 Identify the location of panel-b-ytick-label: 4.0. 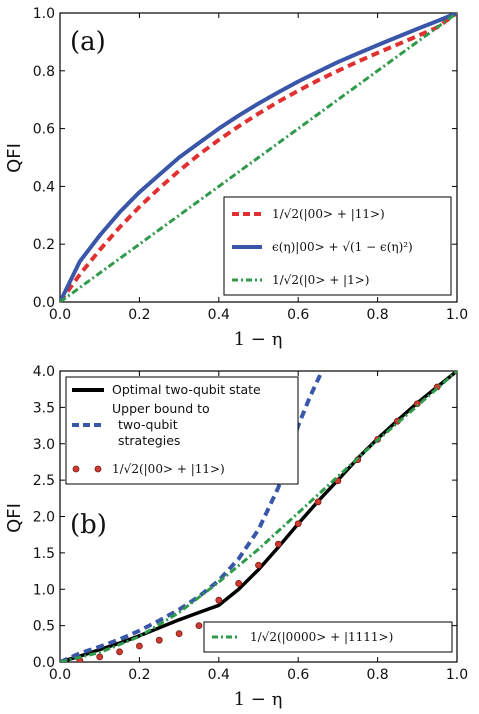
(44, 372).